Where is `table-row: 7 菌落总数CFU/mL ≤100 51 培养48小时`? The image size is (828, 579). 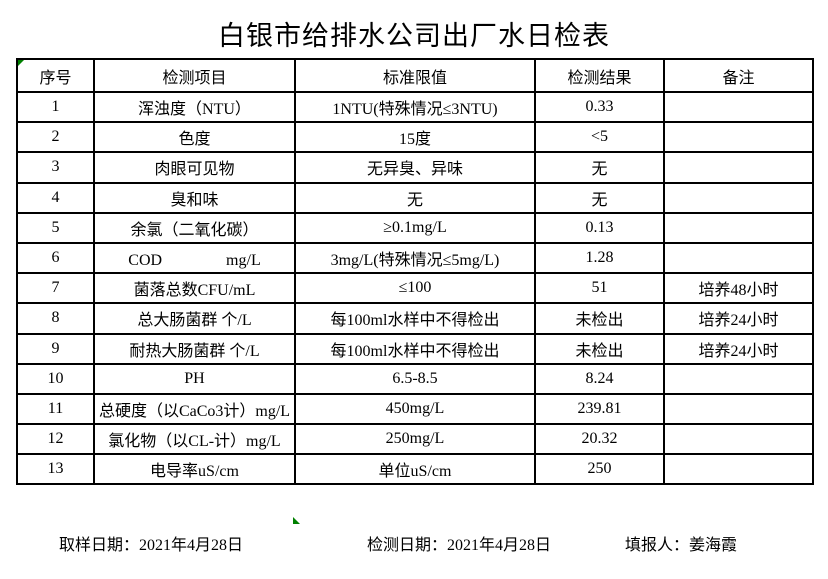
table-row: 7 菌落总数CFU/mL ≤100 51 培养48小时 is located at coordinates (415, 288).